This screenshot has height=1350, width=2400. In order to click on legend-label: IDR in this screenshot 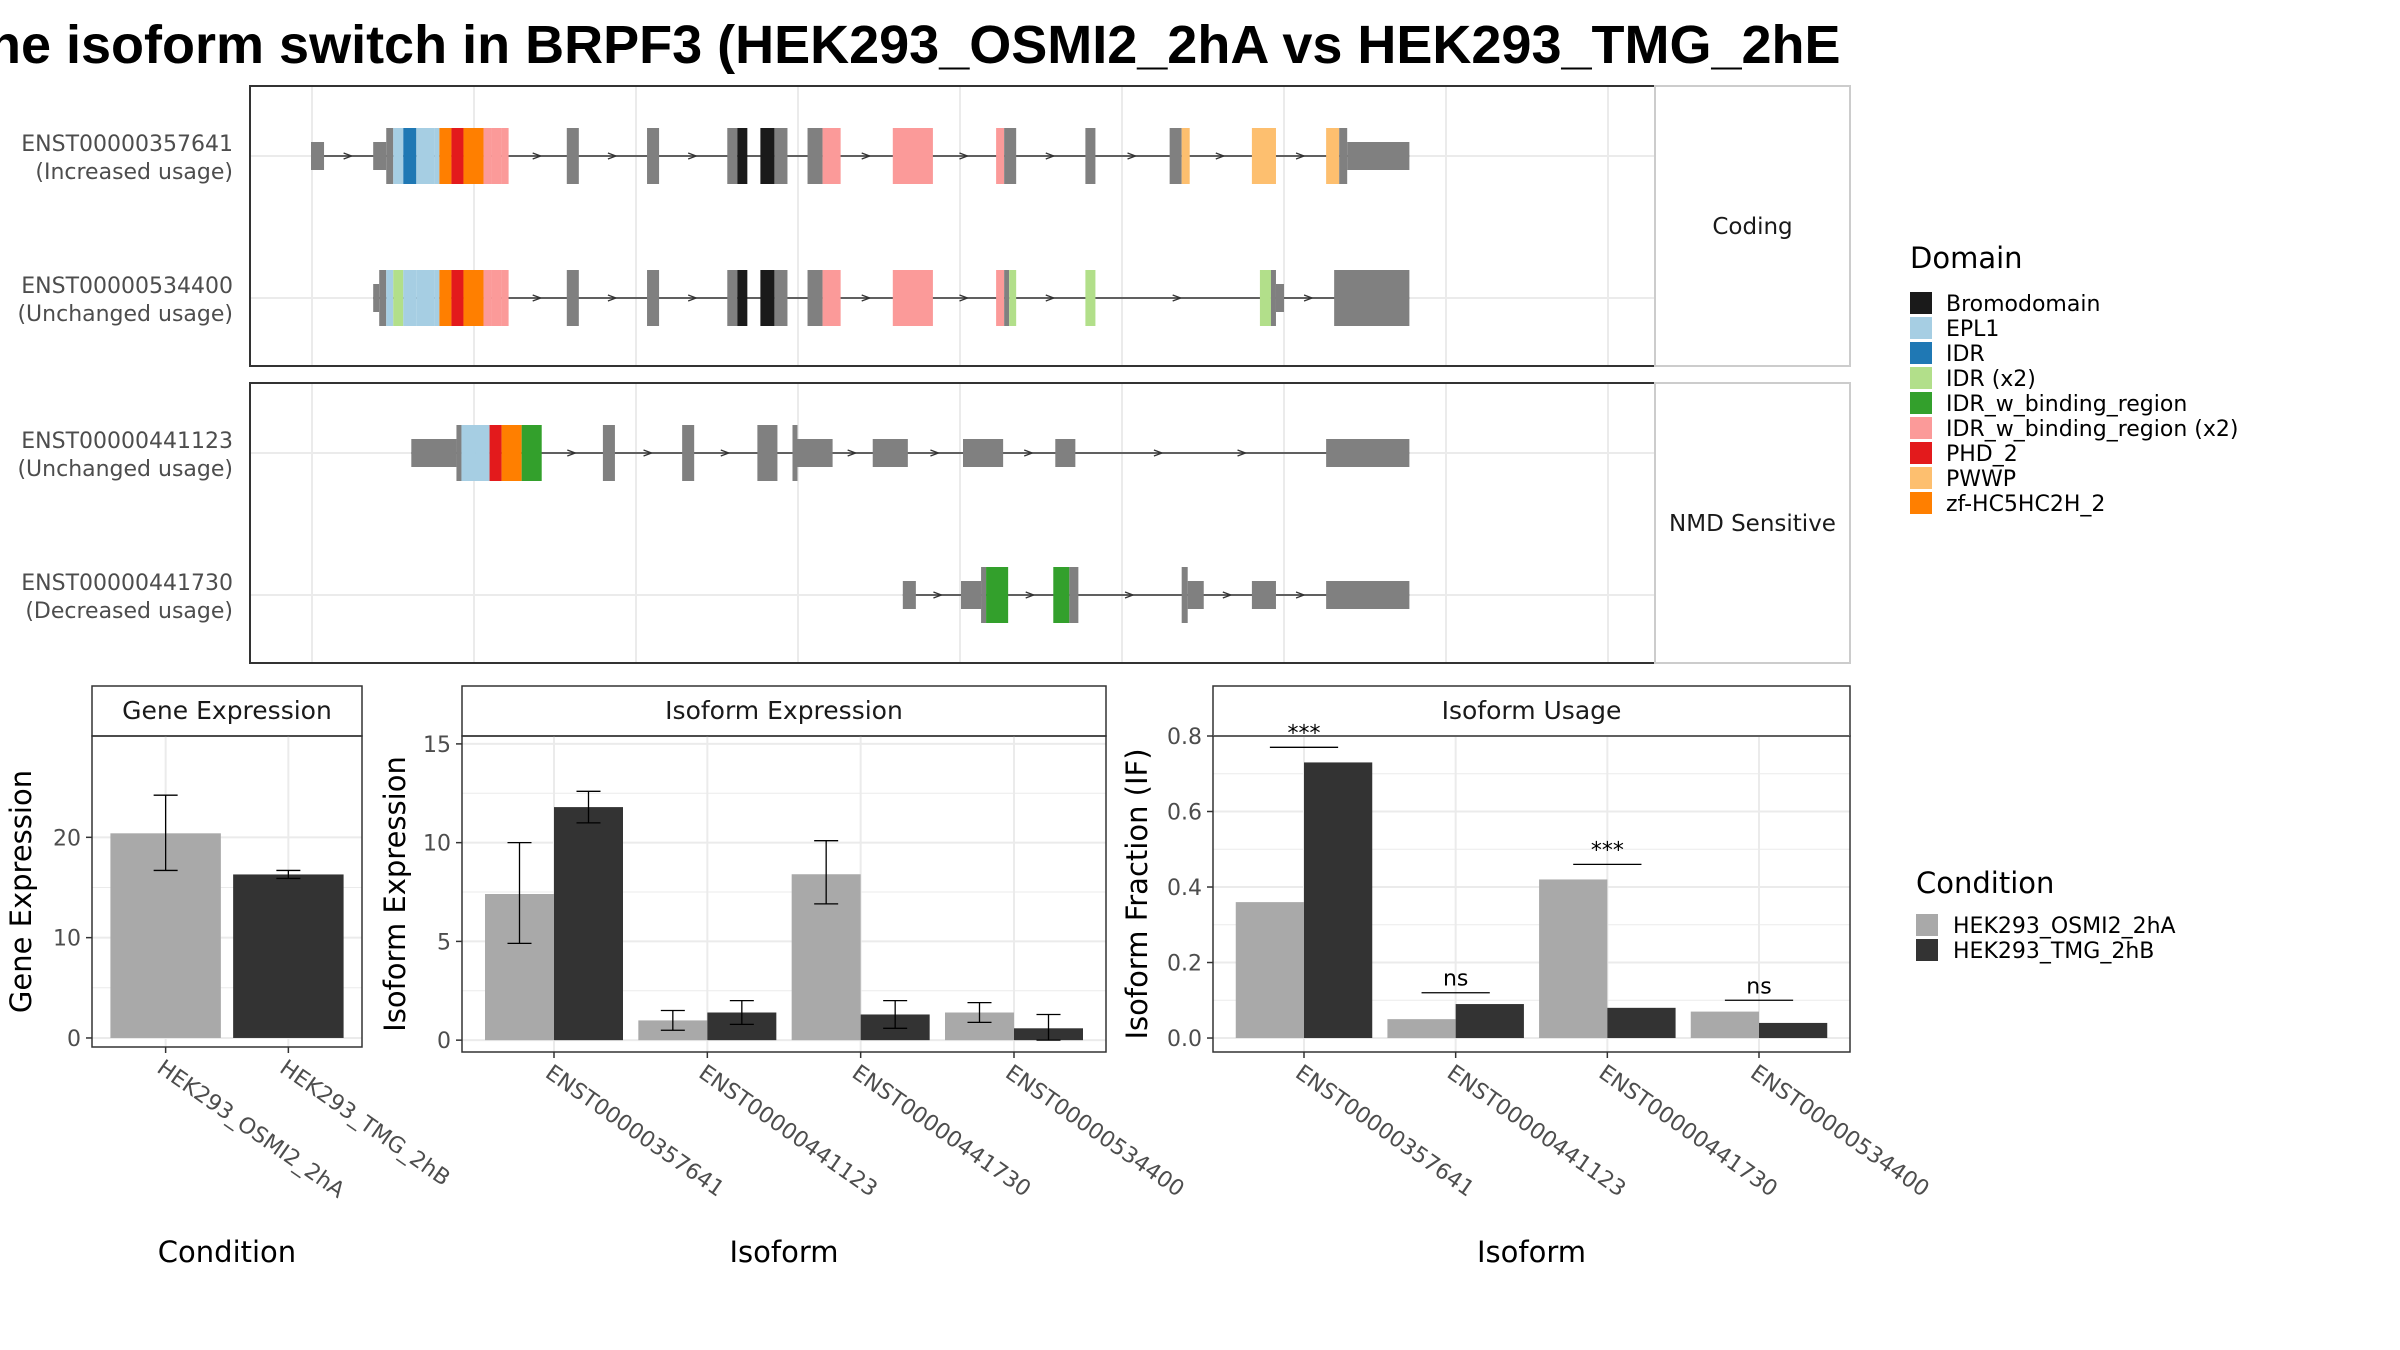, I will do `click(1965, 354)`.